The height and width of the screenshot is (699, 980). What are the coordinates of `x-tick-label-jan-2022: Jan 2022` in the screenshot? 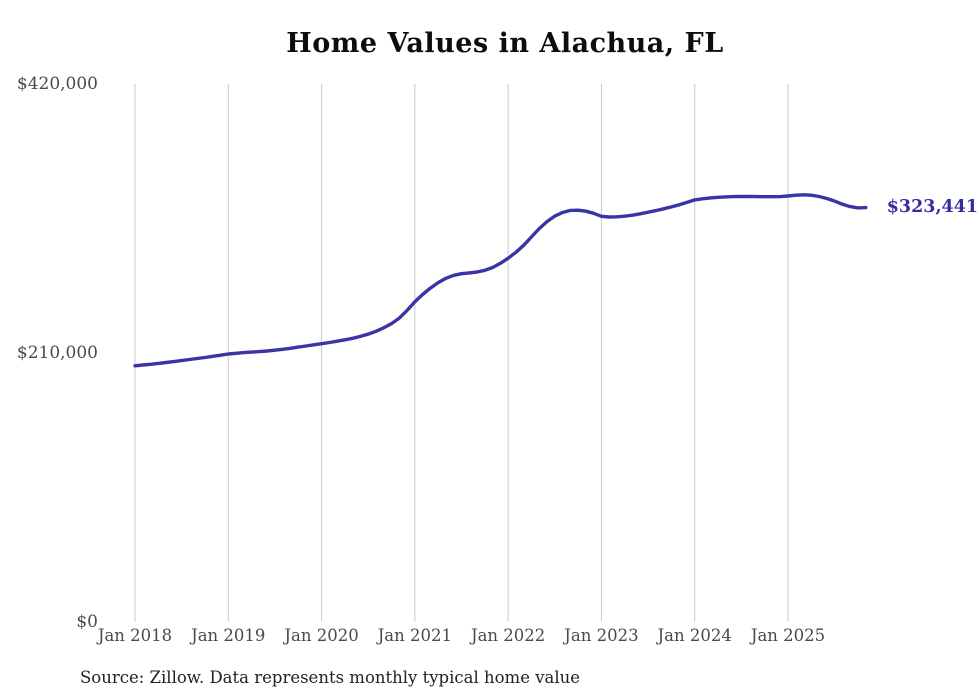 It's located at (508, 635).